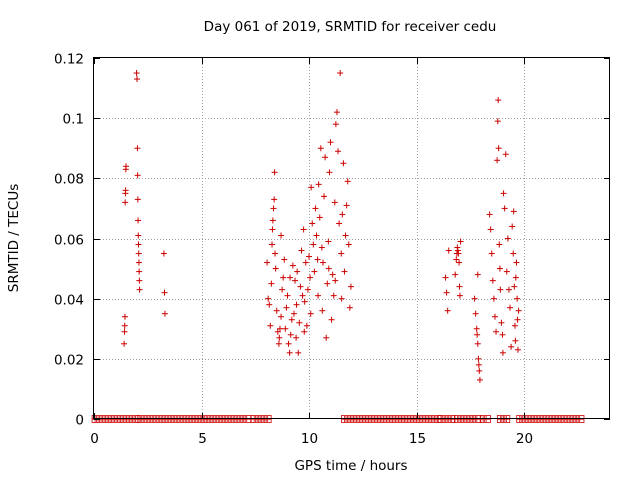  I want to click on y-tick-label: 0.12, so click(69, 60).